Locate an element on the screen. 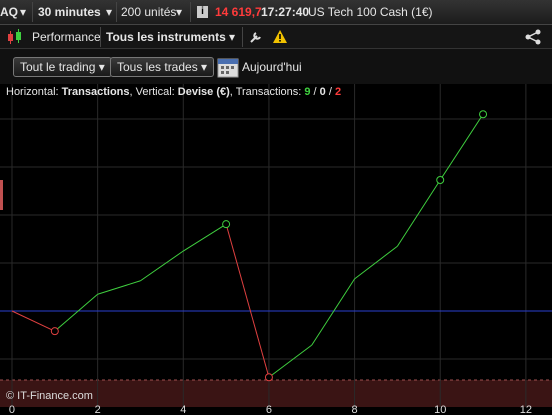 The width and height of the screenshot is (552, 415). tab-bar: Performance Tous les instruments ▾ is located at coordinates (276, 37).